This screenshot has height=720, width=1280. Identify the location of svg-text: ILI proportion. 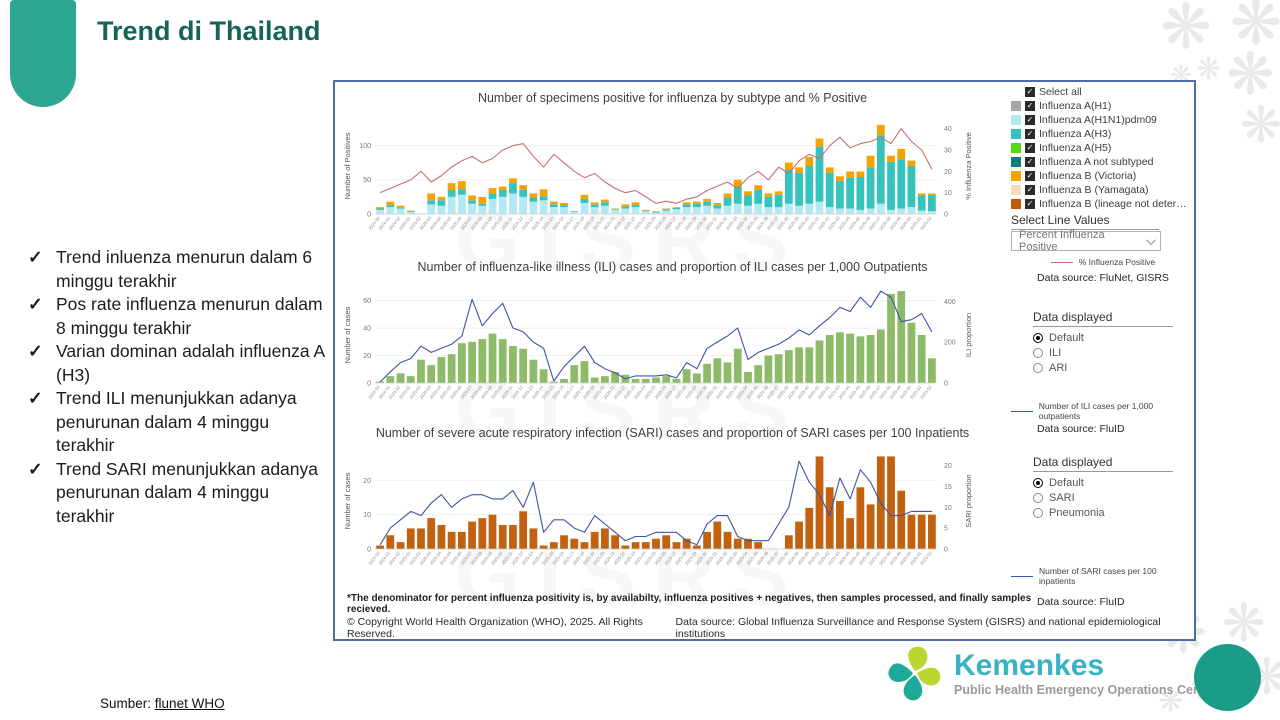
(968, 335).